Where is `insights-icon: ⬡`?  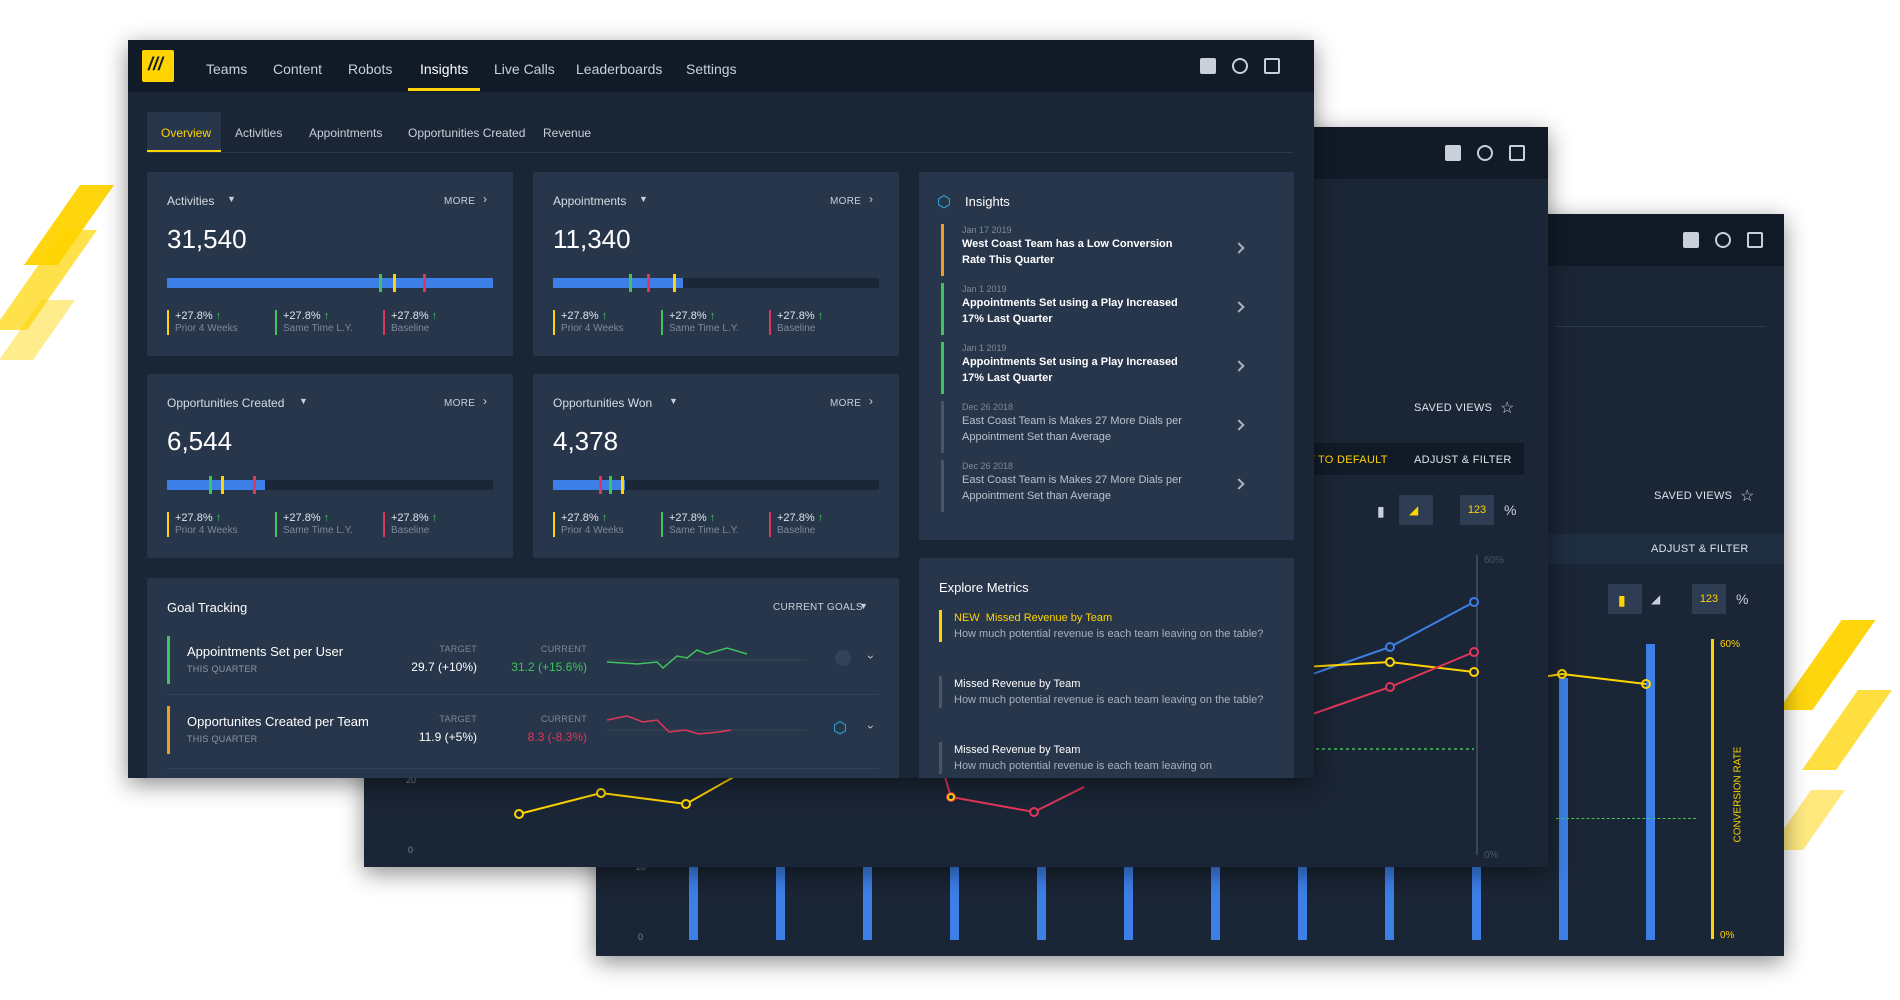
insights-icon: ⬡ is located at coordinates (840, 728).